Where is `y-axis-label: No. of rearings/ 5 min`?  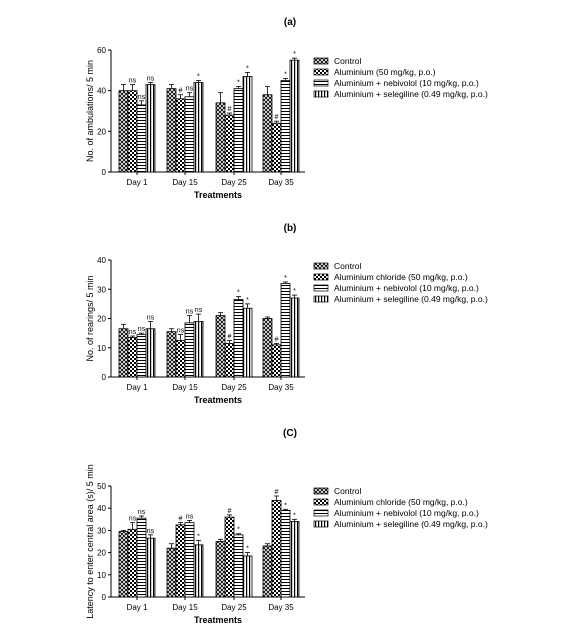 y-axis-label: No. of rearings/ 5 min is located at coordinates (90, 318).